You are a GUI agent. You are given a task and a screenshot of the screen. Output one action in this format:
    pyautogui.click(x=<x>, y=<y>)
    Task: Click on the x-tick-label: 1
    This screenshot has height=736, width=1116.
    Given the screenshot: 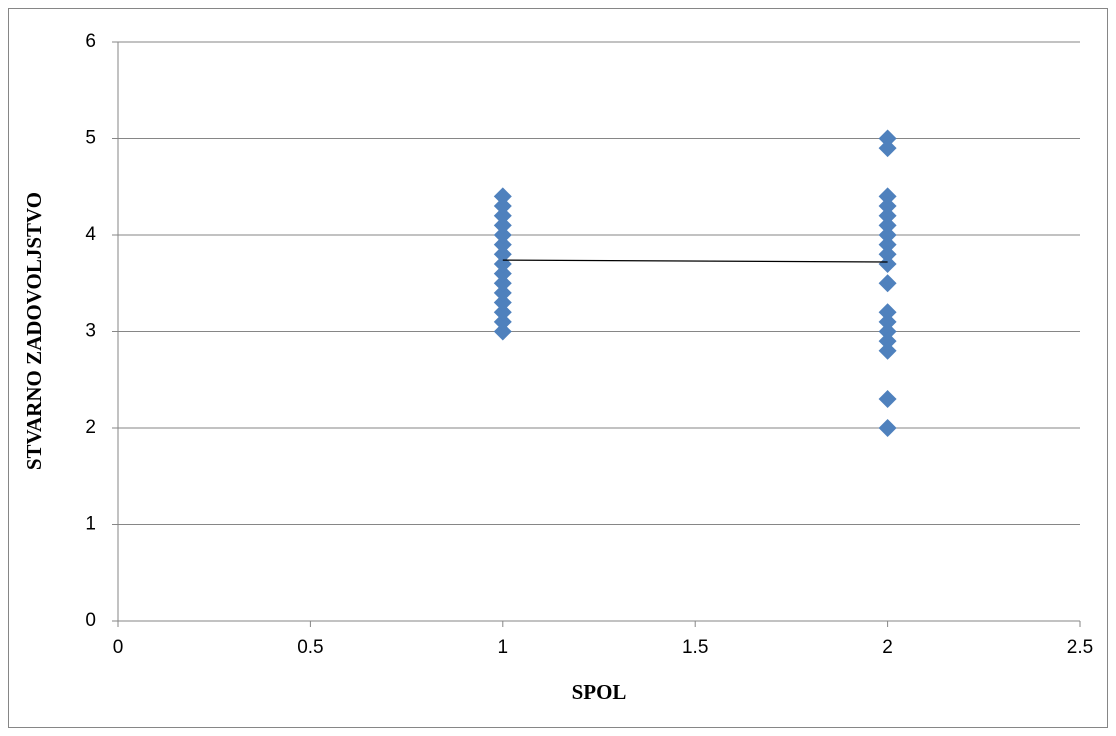 What is the action you would take?
    pyautogui.click(x=503, y=647)
    